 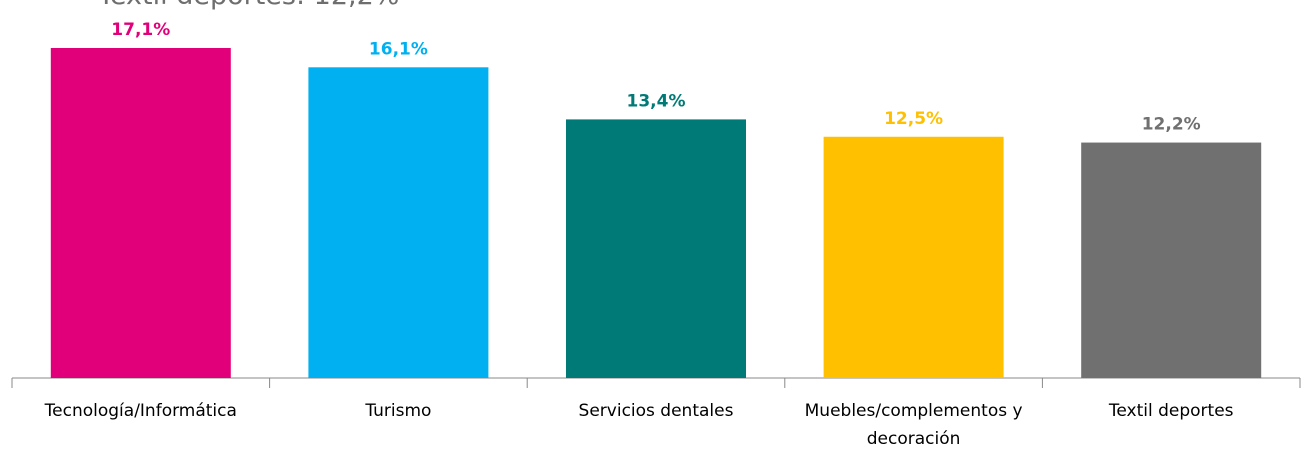 I want to click on x-tick-label: Muebles/complementos y decoración, so click(x=913, y=425).